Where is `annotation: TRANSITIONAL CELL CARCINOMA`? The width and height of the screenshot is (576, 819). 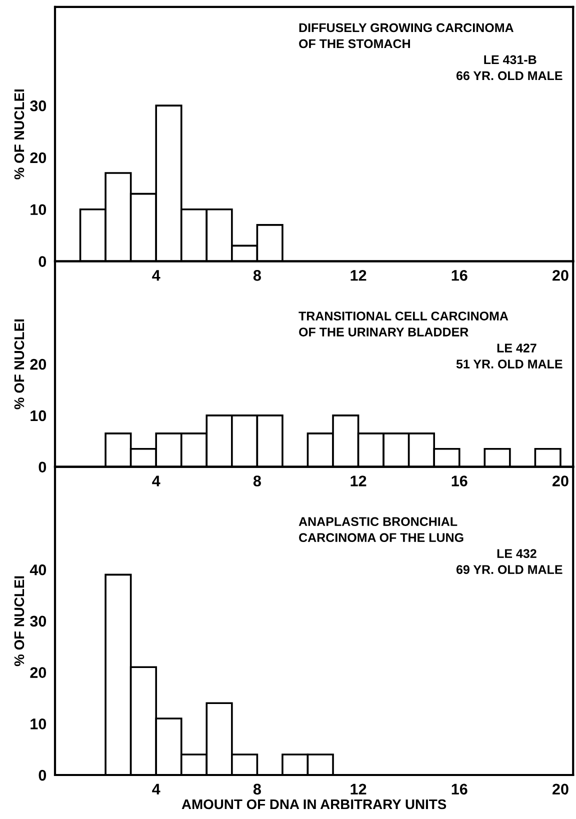
annotation: TRANSITIONAL CELL CARCINOMA is located at coordinates (403, 316).